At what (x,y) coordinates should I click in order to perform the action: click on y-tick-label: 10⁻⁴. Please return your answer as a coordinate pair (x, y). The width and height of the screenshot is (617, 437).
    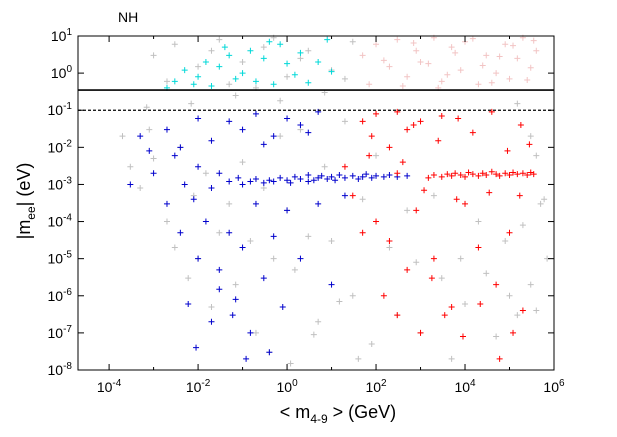
    Looking at the image, I should click on (60, 221).